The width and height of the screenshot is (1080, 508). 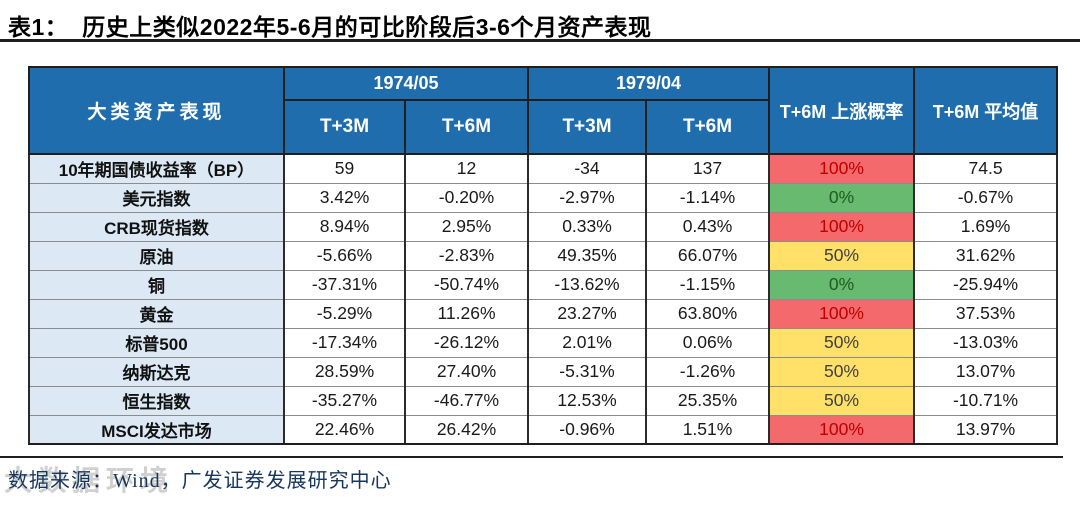 What do you see at coordinates (986, 313) in the screenshot?
I see `avg-cell: 37.53%` at bounding box center [986, 313].